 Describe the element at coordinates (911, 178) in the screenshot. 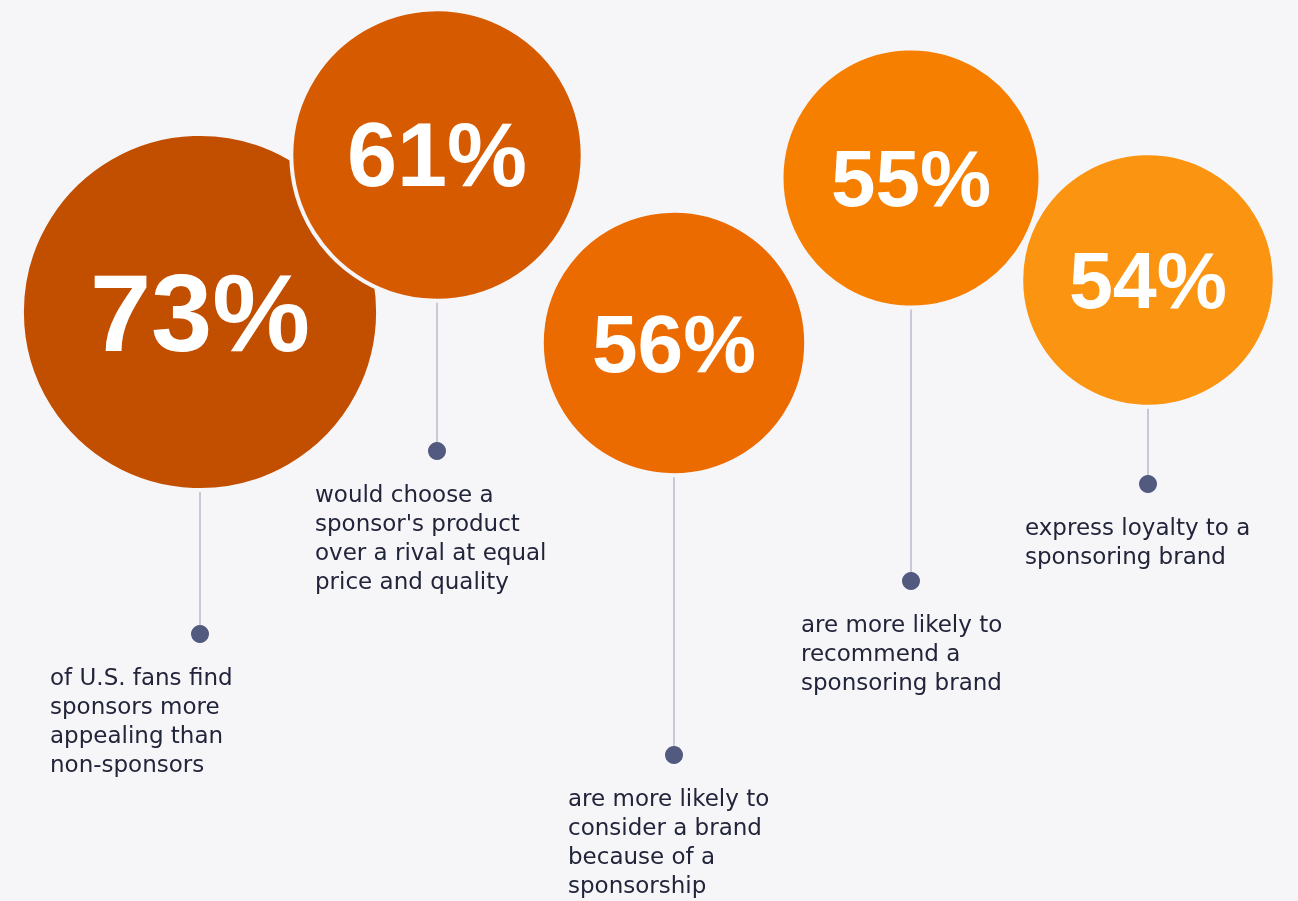

I see `data-label: 55%` at that location.